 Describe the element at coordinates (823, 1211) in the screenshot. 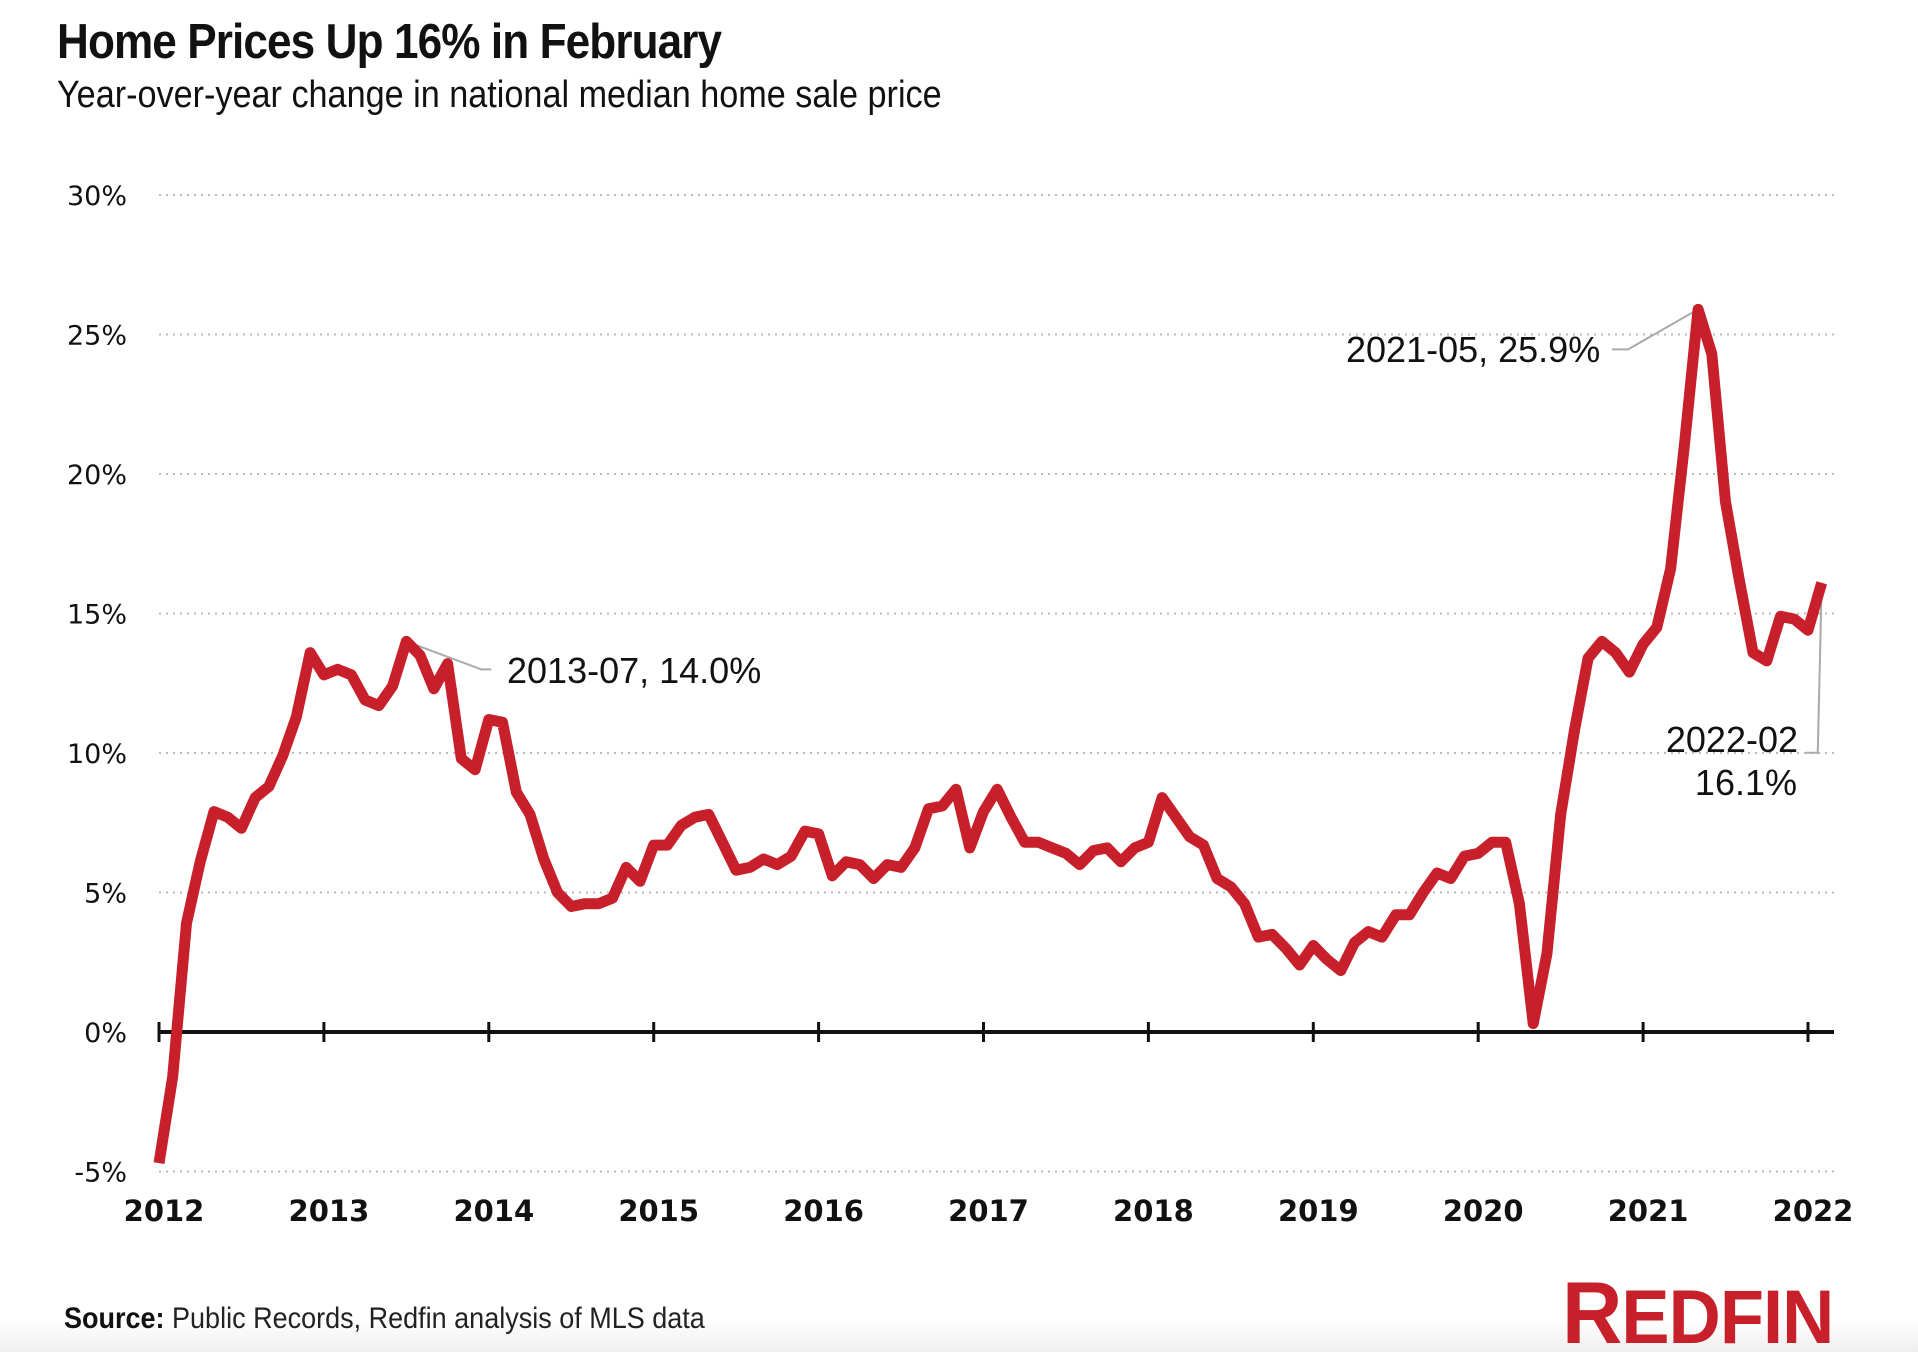

I see `x-tick-label: 2016` at that location.